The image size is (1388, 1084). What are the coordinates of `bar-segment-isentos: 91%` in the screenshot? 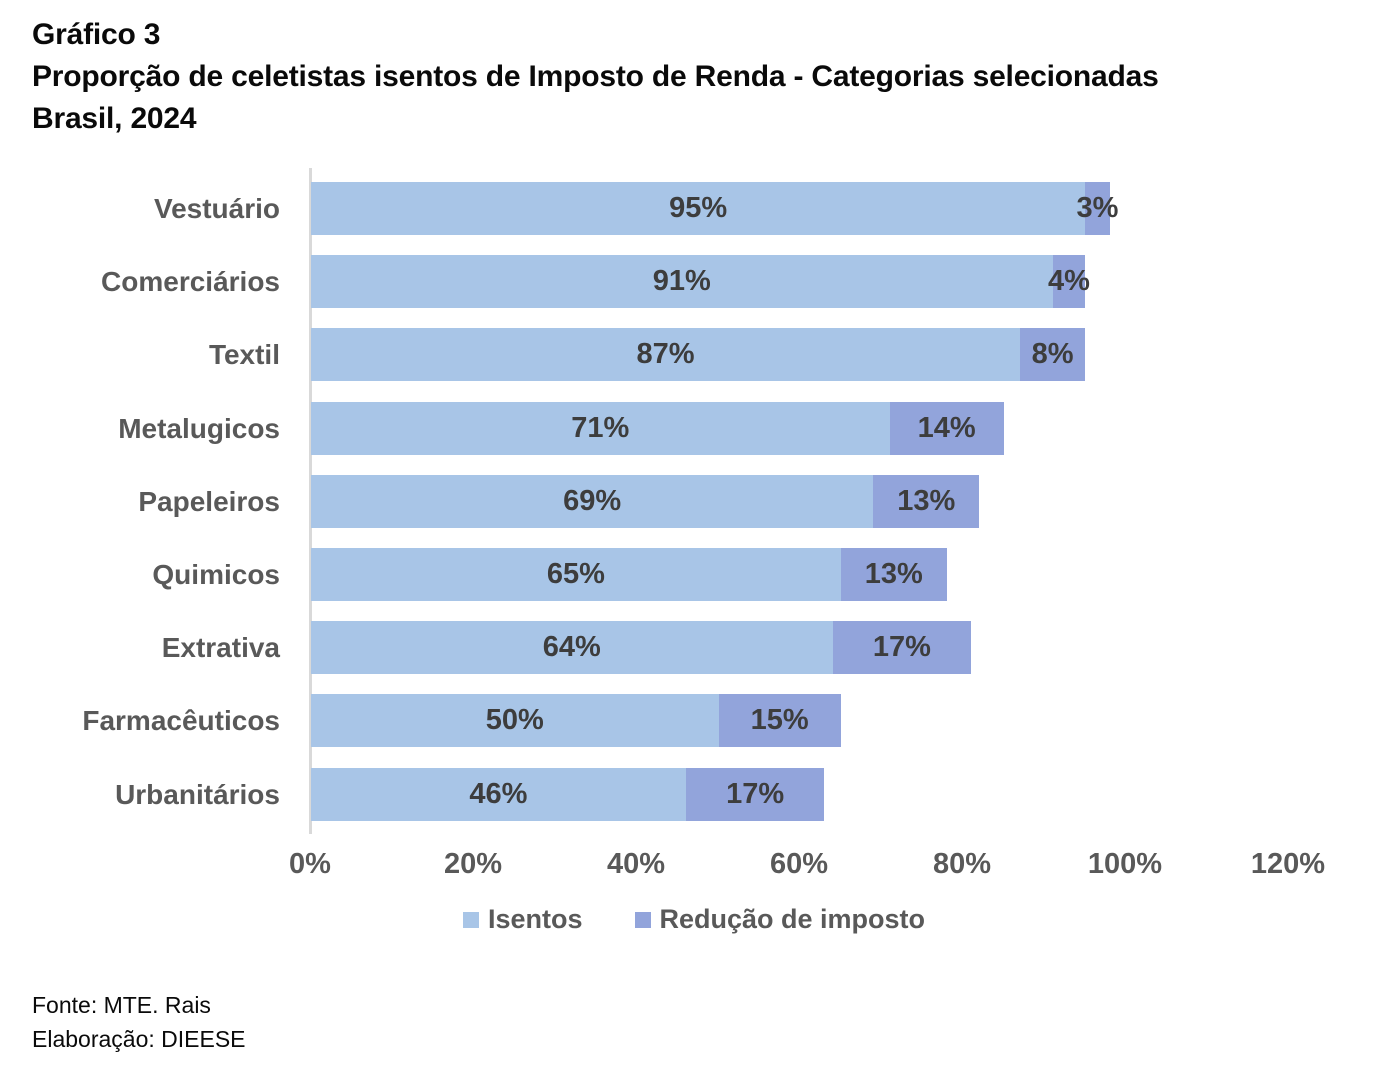 It's located at (682, 282).